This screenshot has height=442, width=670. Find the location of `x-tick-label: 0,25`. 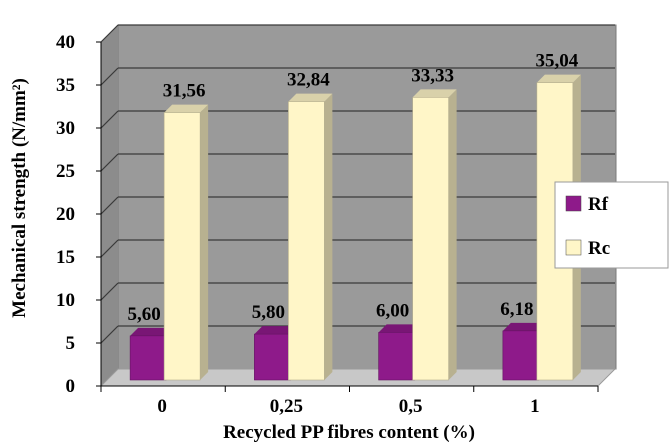

x-tick-label: 0,25 is located at coordinates (286, 406).